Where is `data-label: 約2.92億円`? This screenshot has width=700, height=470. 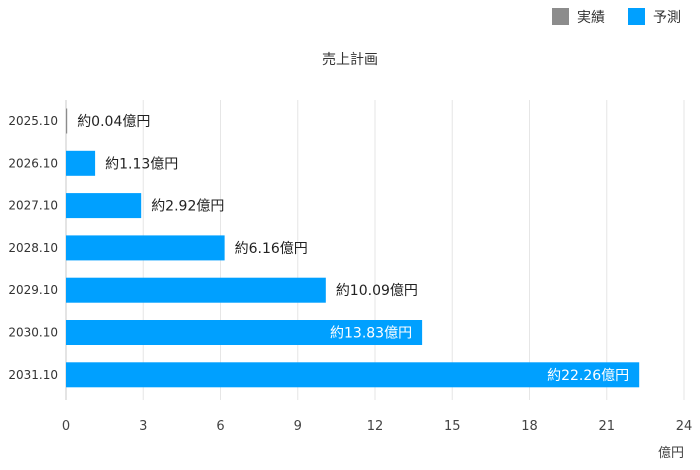
data-label: 約2.92億円 is located at coordinates (187, 207).